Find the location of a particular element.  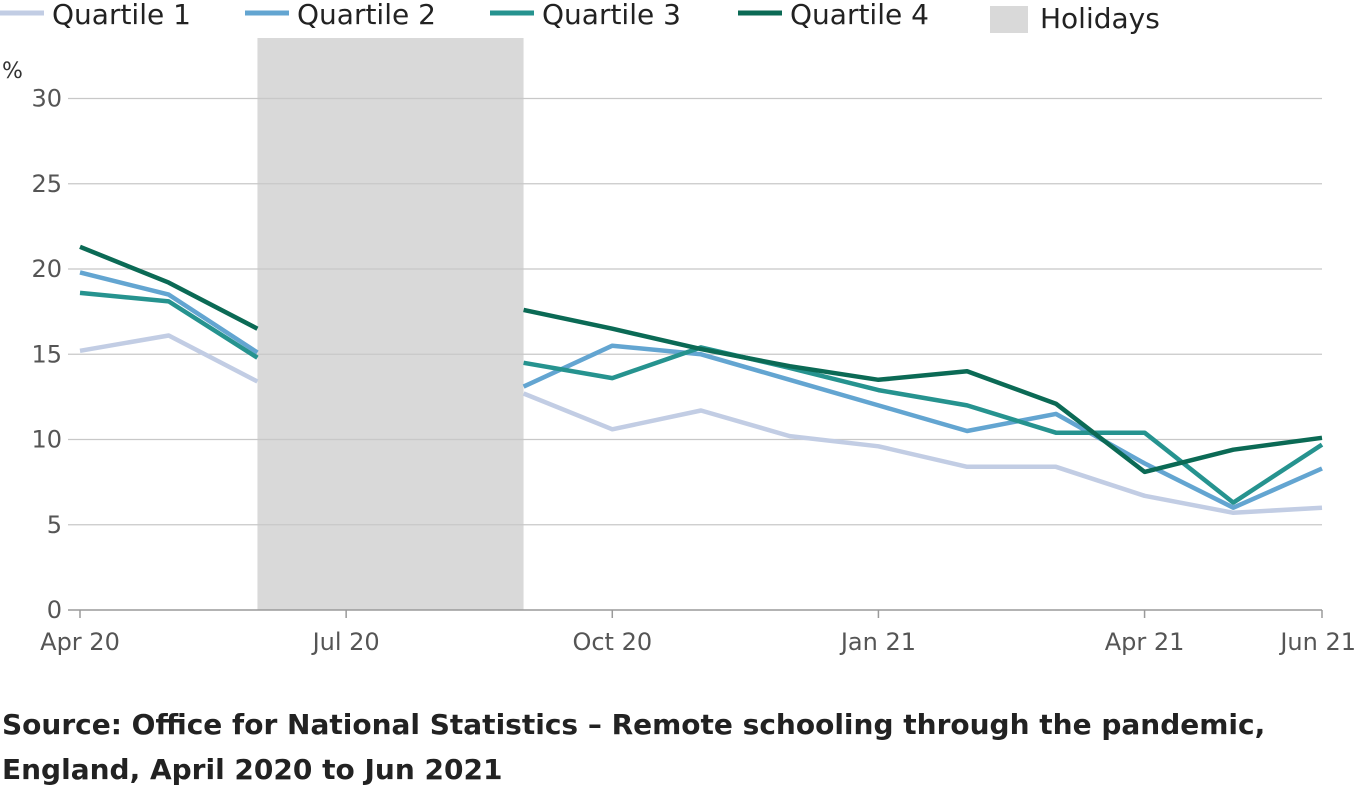

legend-label: Quartile 2 is located at coordinates (366, 15).